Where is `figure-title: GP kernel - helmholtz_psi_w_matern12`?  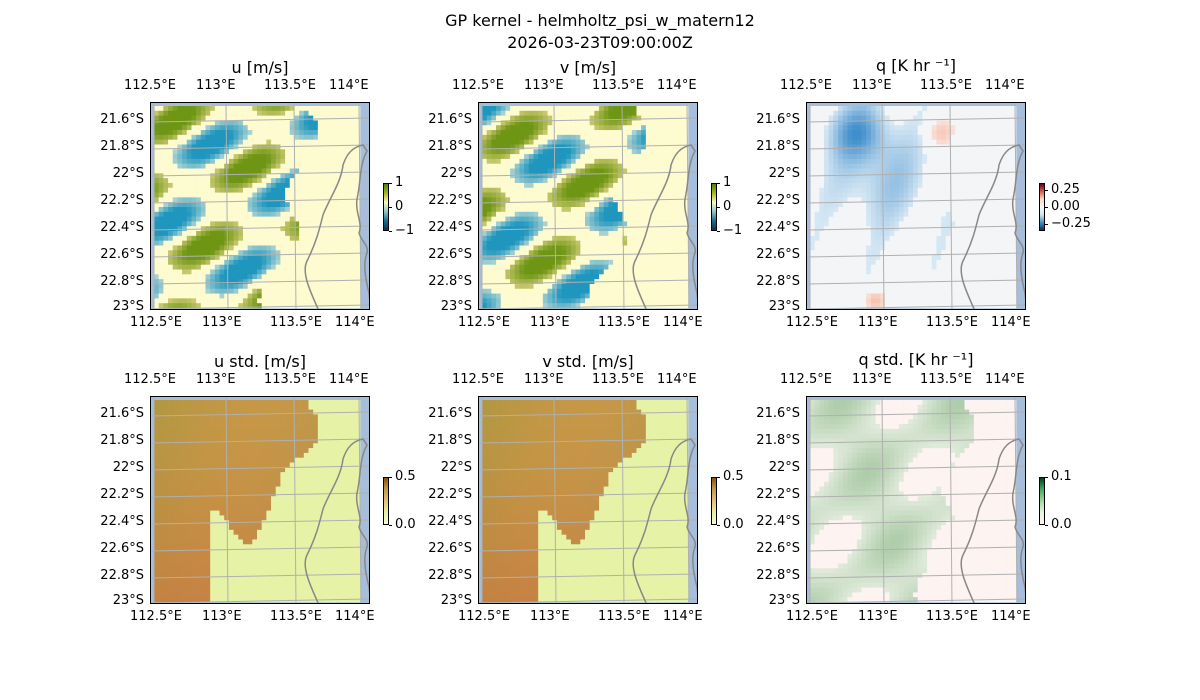 figure-title: GP kernel - helmholtz_psi_w_matern12 is located at coordinates (600, 20).